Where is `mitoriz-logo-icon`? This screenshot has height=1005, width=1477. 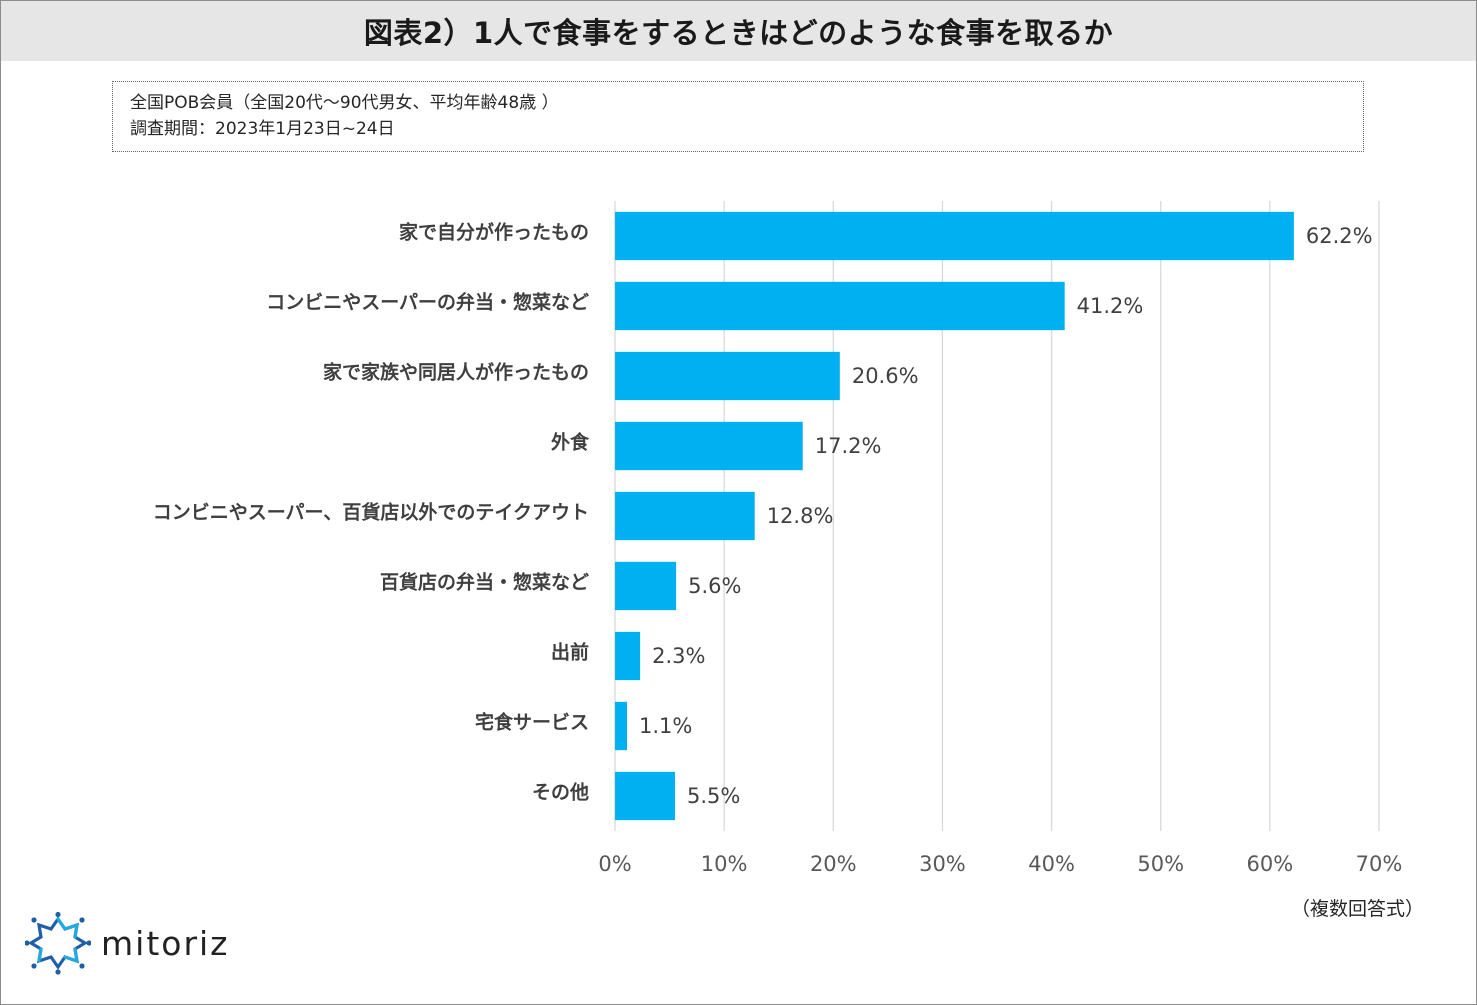
mitoriz-logo-icon is located at coordinates (58, 943).